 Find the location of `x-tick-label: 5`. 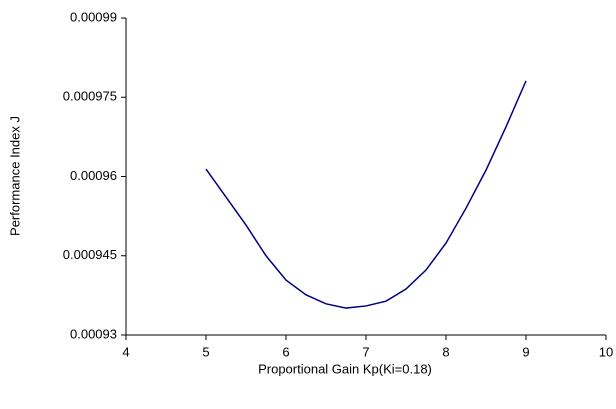

x-tick-label: 5 is located at coordinates (205, 351).